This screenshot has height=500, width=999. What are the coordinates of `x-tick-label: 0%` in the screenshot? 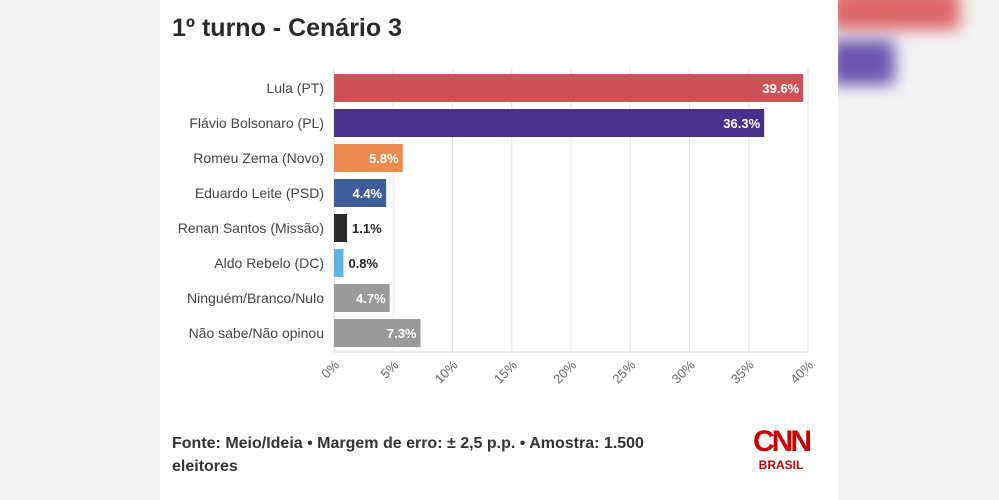 It's located at (330, 369).